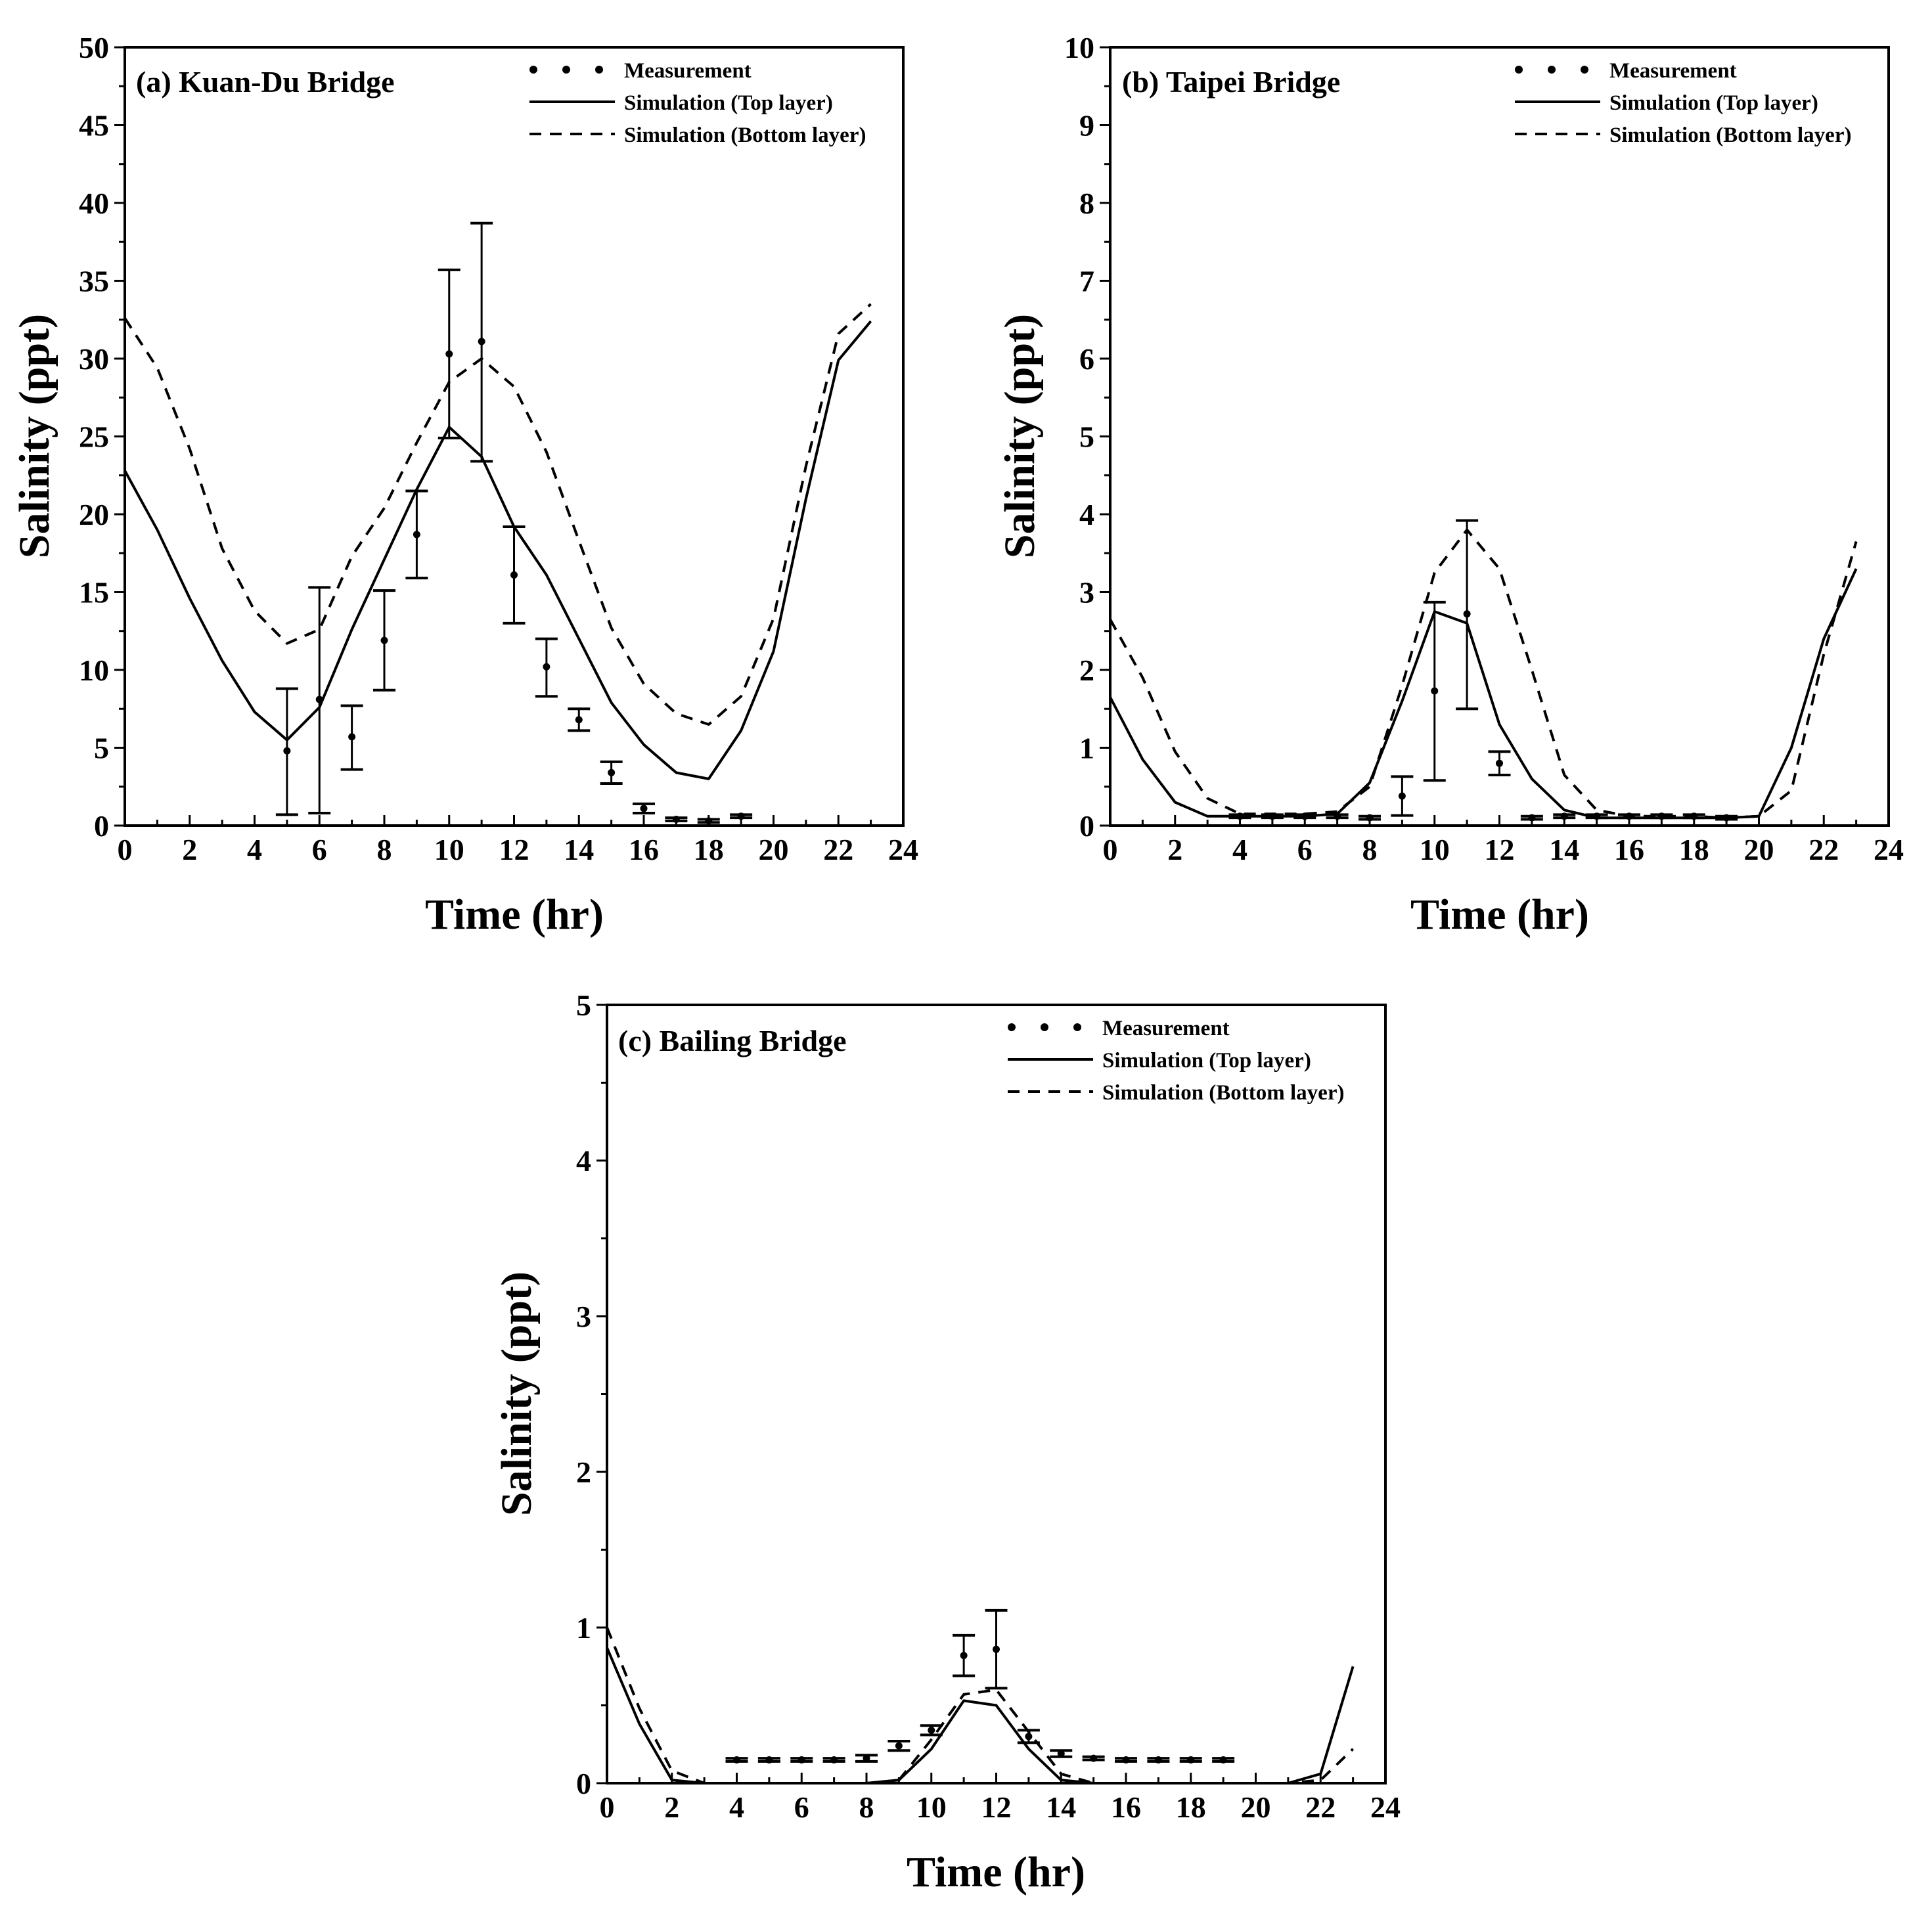 The width and height of the screenshot is (1932, 1906). What do you see at coordinates (737, 1807) in the screenshot?
I see `x-tick-label: 4` at bounding box center [737, 1807].